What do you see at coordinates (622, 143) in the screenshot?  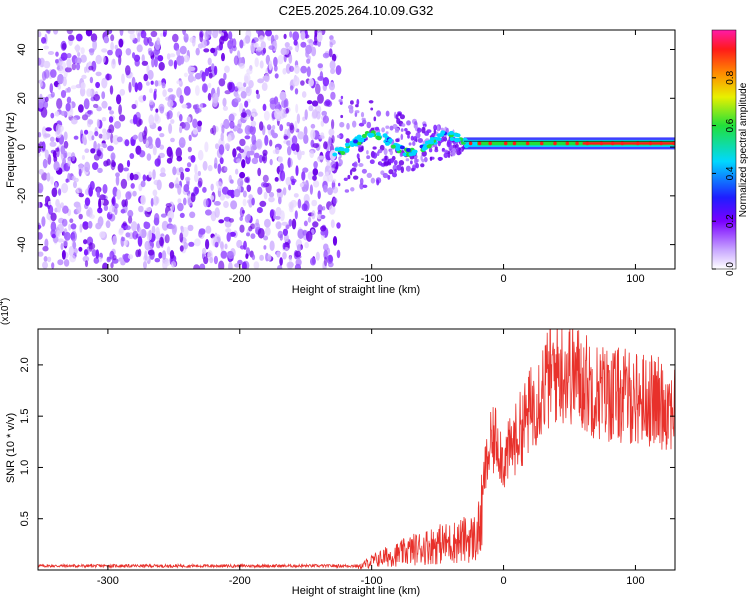 I see `spectrogram-peak-point` at bounding box center [622, 143].